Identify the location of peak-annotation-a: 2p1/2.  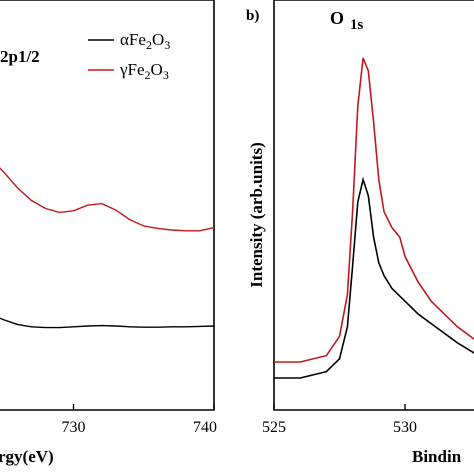
(20, 56).